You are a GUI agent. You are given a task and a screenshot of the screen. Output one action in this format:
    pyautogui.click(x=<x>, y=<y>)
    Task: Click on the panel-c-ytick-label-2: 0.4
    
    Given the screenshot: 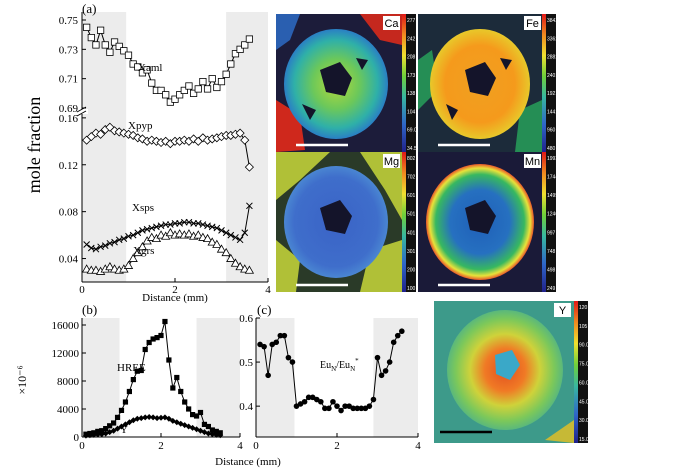 What is the action you would take?
    pyautogui.click(x=246, y=407)
    